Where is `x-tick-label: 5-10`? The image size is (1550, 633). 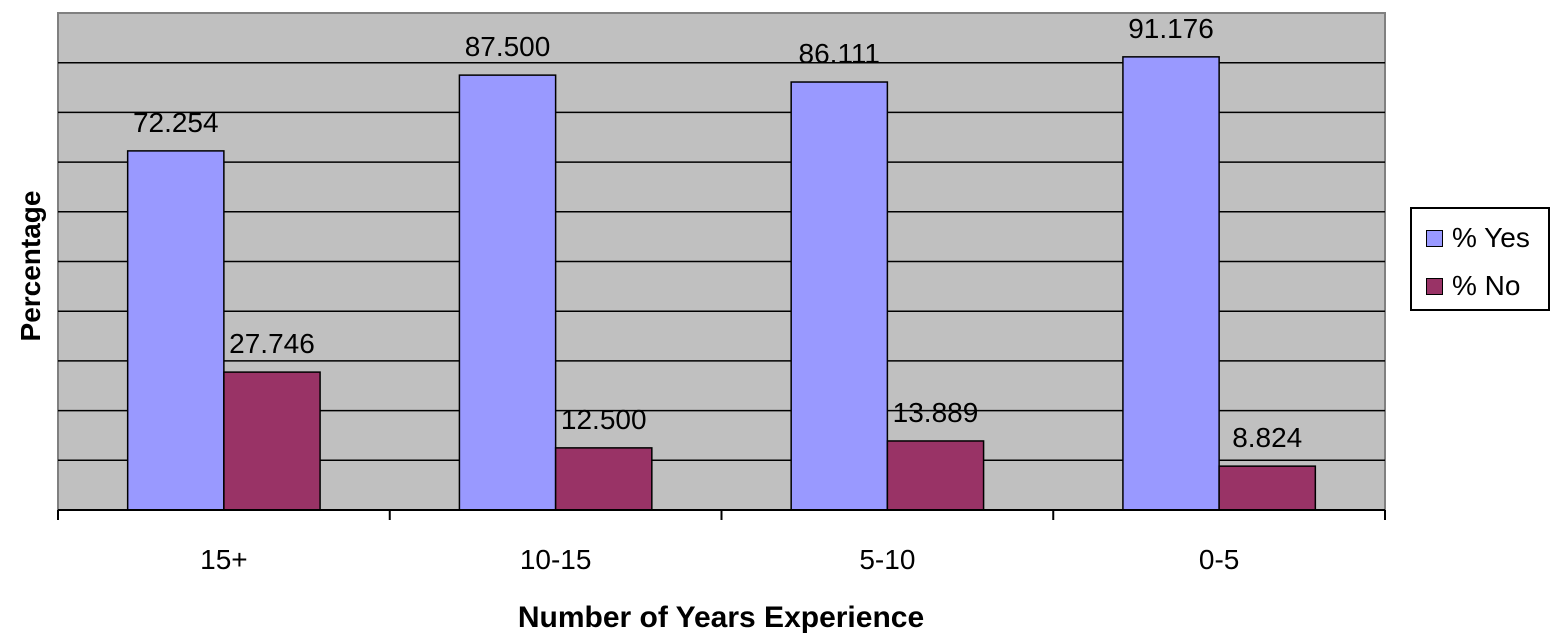
x-tick-label: 5-10 is located at coordinates (887, 559).